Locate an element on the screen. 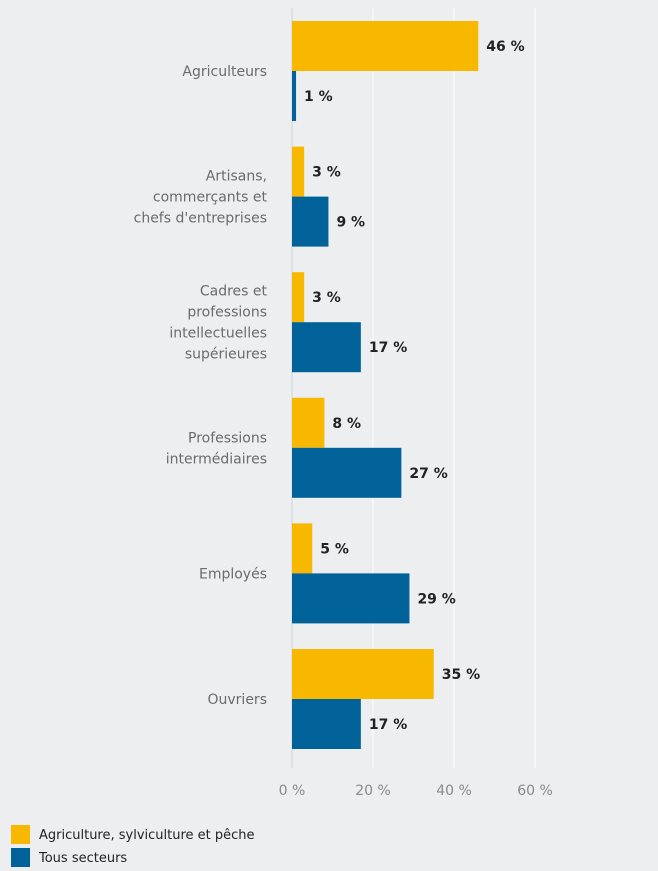 This screenshot has height=871, width=658. x-axis-ticks: 0 % 20 % 40 % 60 % is located at coordinates (416, 791).